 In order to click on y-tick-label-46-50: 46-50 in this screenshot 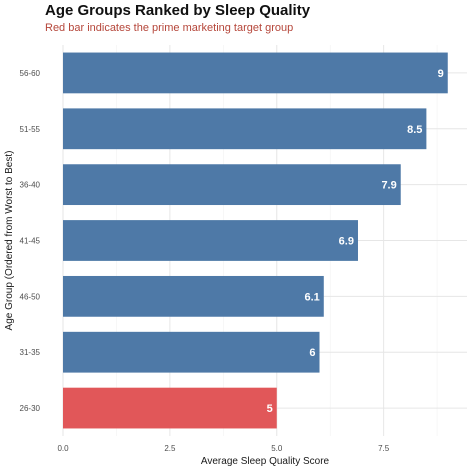, I will do `click(30, 296)`.